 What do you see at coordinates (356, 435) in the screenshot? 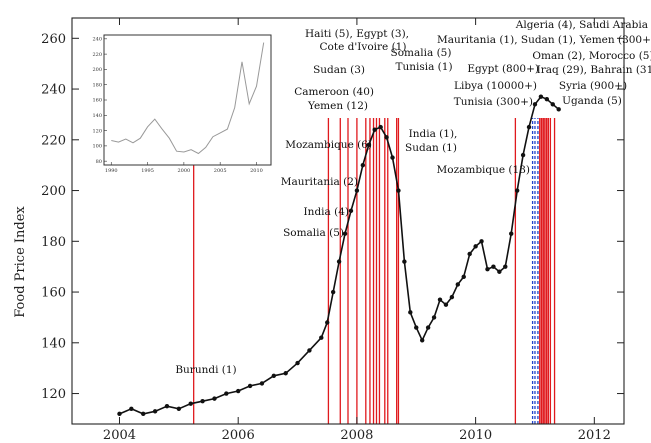
I see `x-tick-label: 2008` at bounding box center [356, 435].